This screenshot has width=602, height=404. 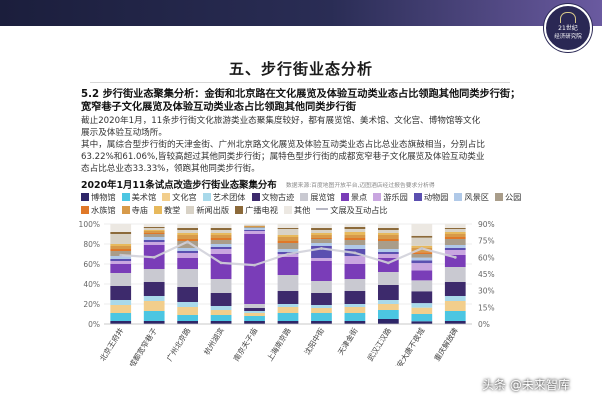 I want to click on y-tick-label-right: 45%, so click(x=486, y=274).